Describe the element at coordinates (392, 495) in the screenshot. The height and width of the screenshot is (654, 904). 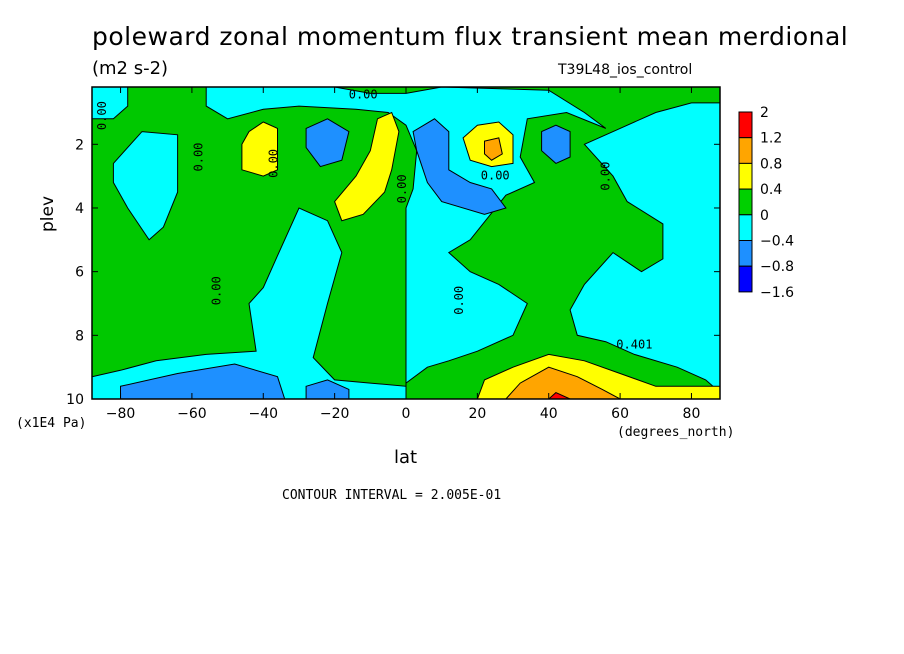
I see `contour-interval-label: CONTOUR INTERVAL = 2.005E-01` at that location.